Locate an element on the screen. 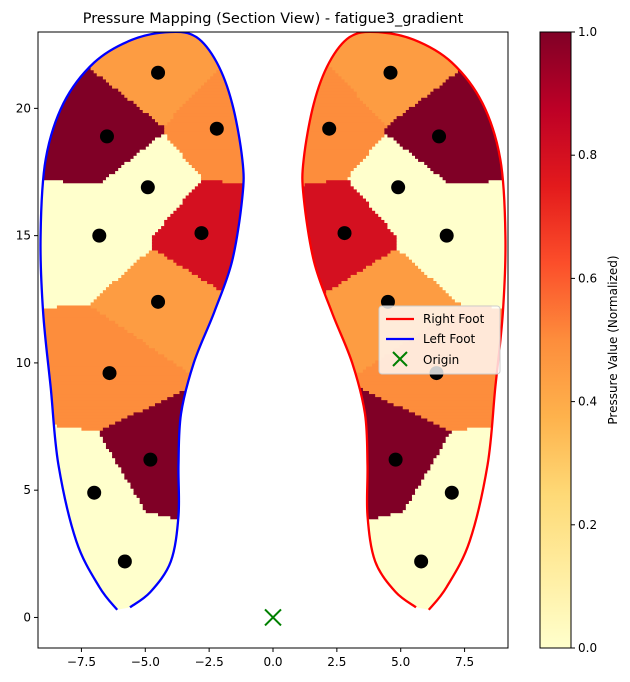 This screenshot has height=682, width=630. legend-box is located at coordinates (439, 340).